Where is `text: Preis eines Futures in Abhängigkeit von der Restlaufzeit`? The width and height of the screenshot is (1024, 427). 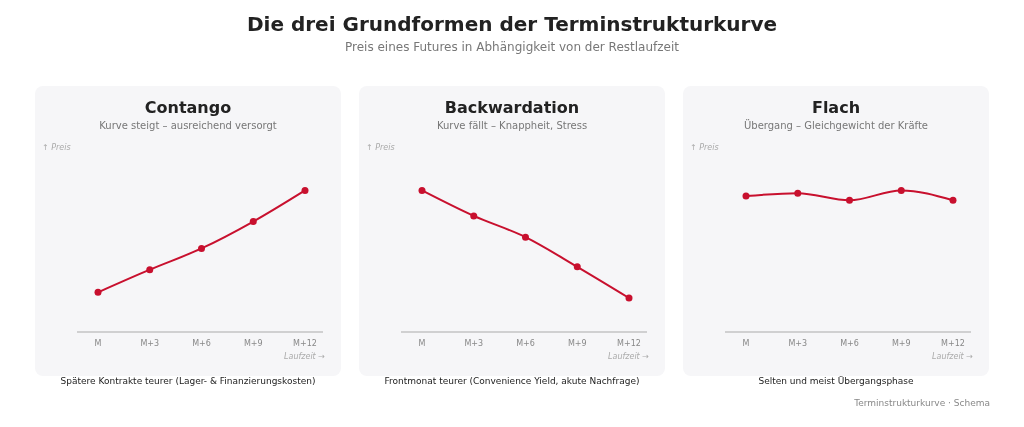 text: Preis eines Futures in Abhängigkeit von der Restlaufzeit is located at coordinates (512, 47).